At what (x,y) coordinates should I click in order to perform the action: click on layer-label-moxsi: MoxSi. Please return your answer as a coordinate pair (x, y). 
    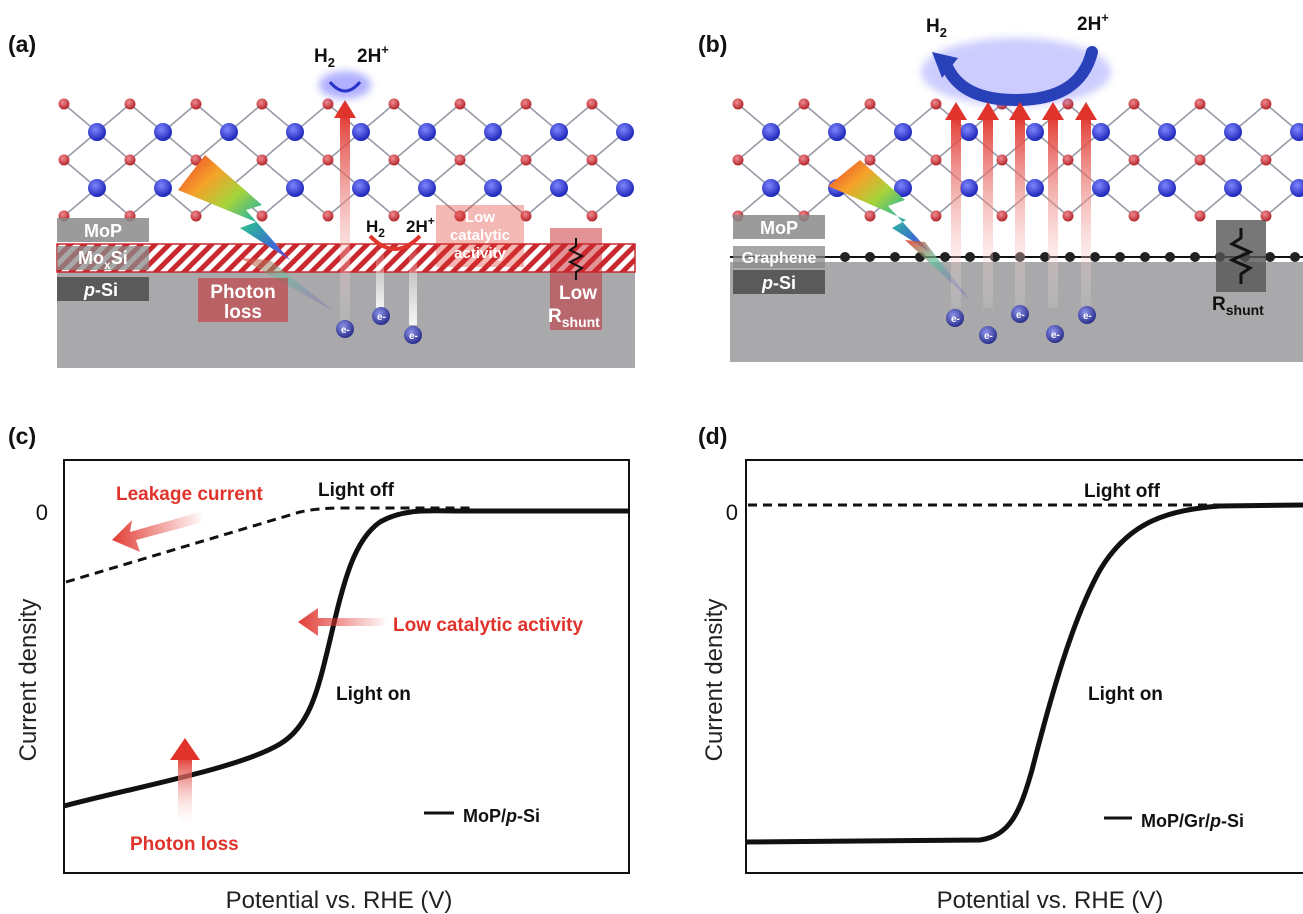
    Looking at the image, I should click on (103, 259).